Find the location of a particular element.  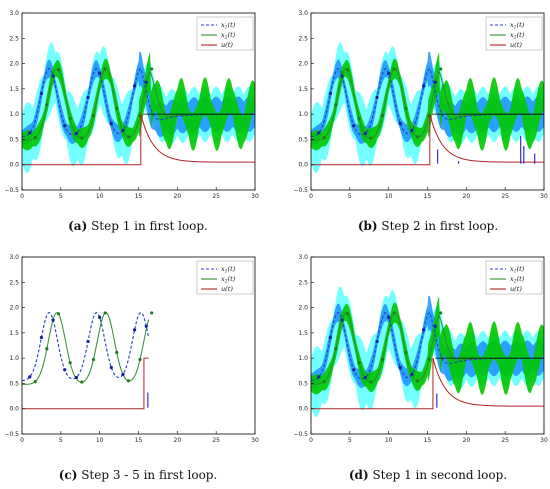

legend-label: x2(t) is located at coordinates (517, 280).